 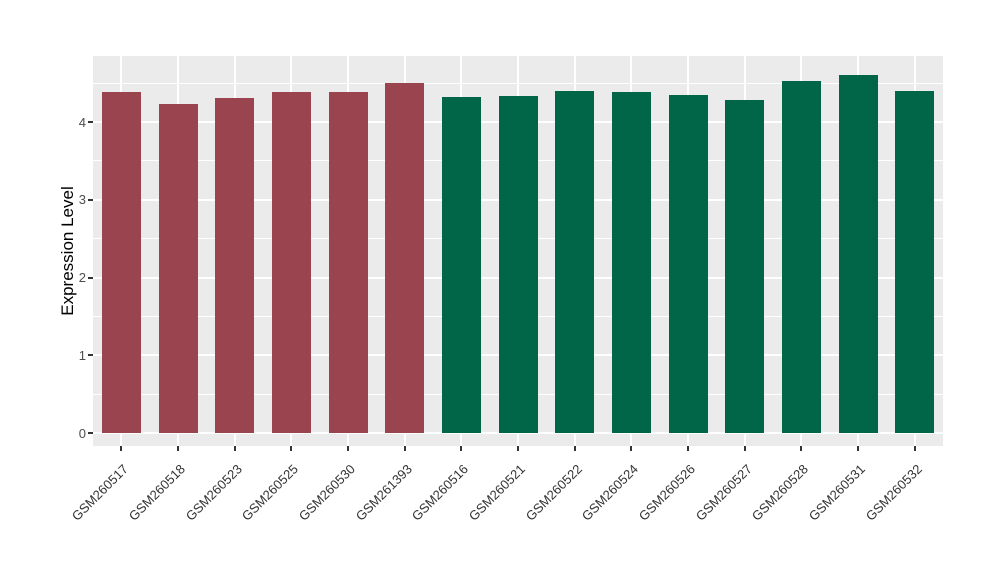 What do you see at coordinates (100, 492) in the screenshot?
I see `x-tick-label-GSM260517: GSM260517` at bounding box center [100, 492].